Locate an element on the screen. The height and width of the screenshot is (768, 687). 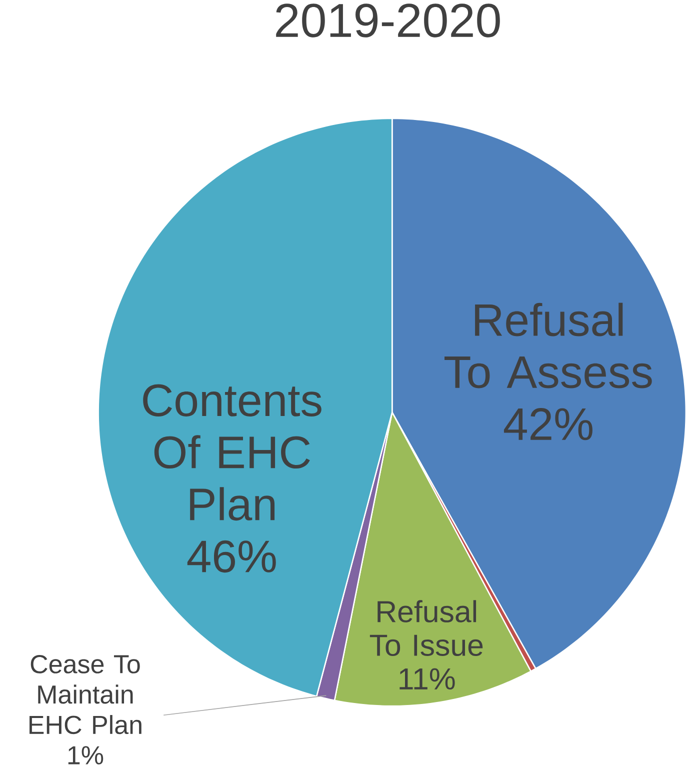
data-label: 42% is located at coordinates (548, 424).